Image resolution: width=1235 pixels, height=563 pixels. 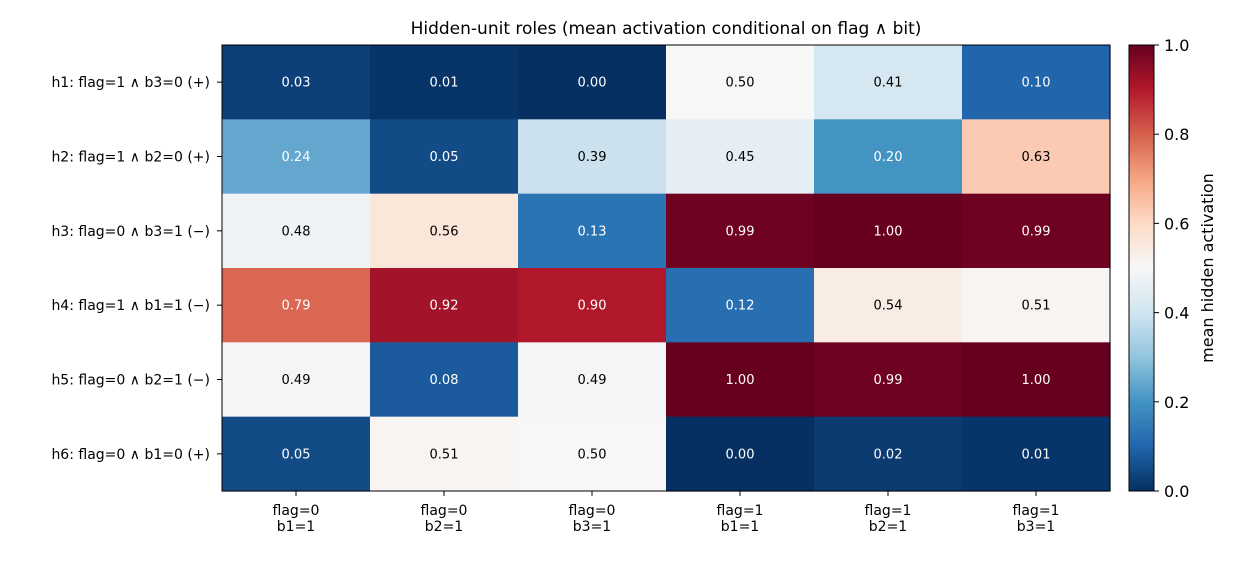 I want to click on colorbar-tick-label: 0.6, so click(x=1176, y=223).